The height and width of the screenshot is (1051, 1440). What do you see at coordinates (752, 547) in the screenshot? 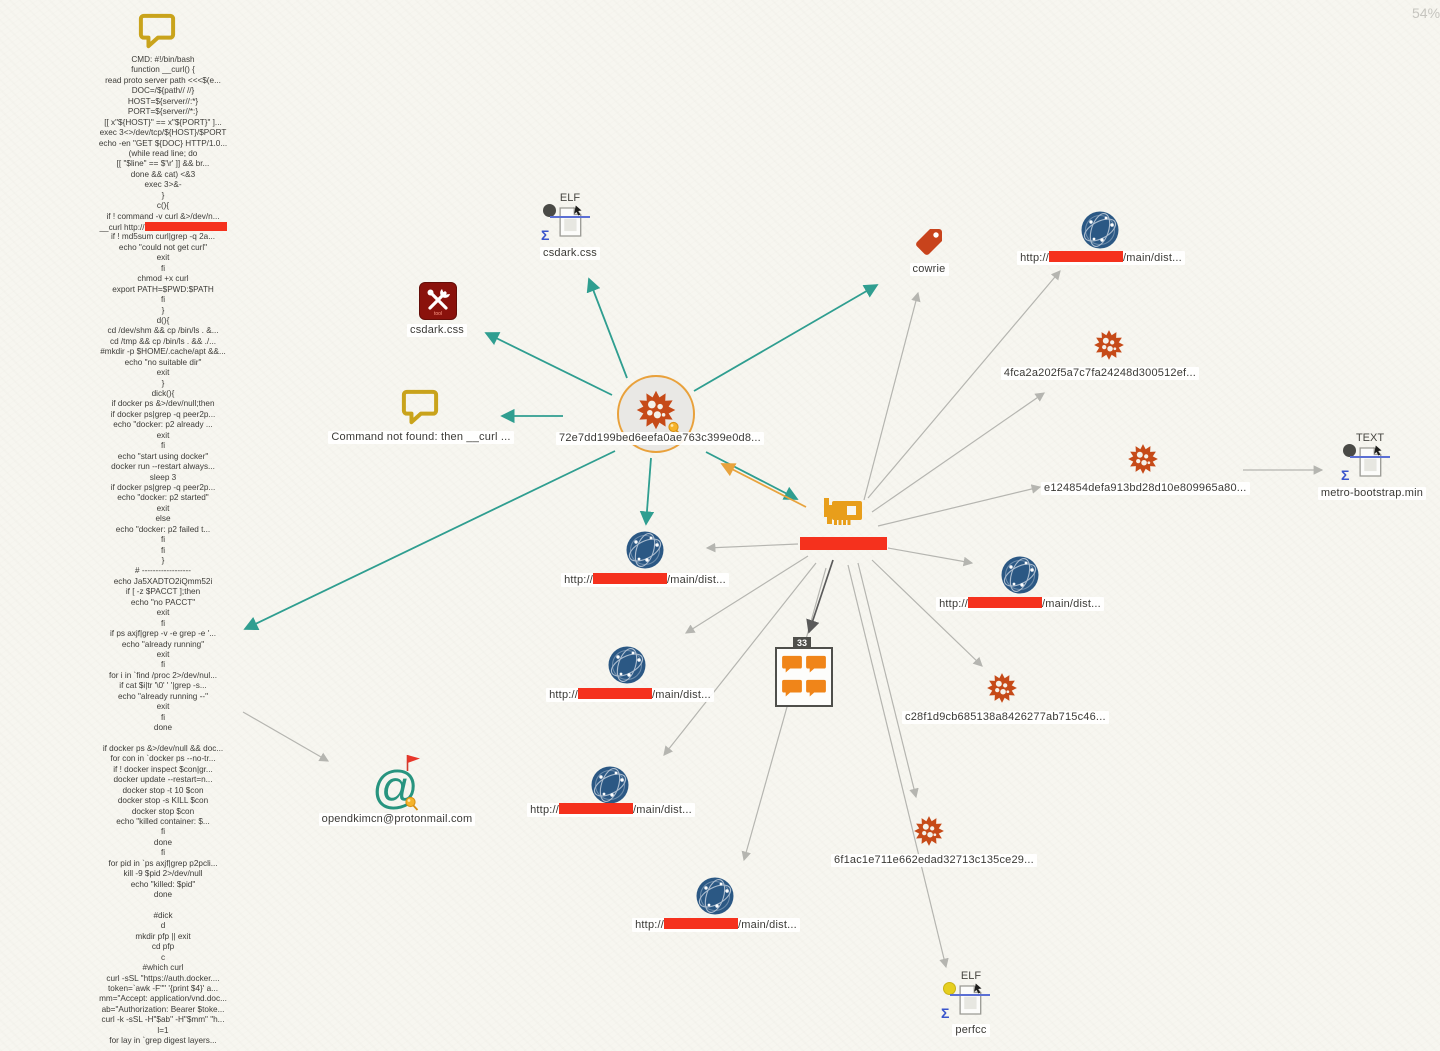
I see `edge-nic-url1` at bounding box center [752, 547].